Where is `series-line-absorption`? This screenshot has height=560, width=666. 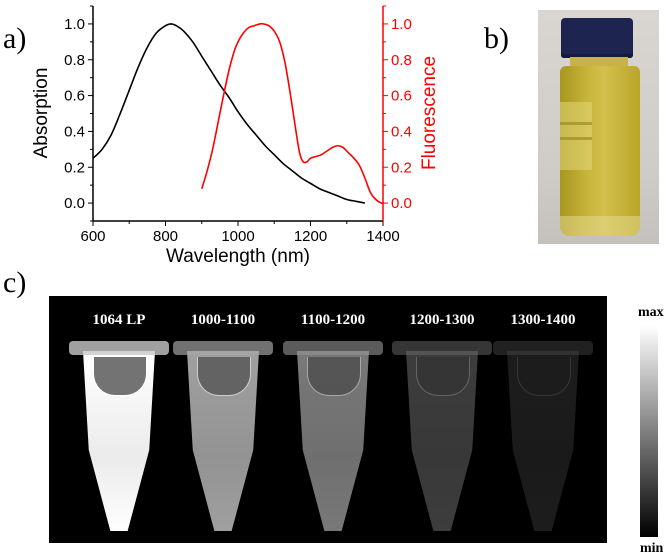
series-line-absorption is located at coordinates (229, 113).